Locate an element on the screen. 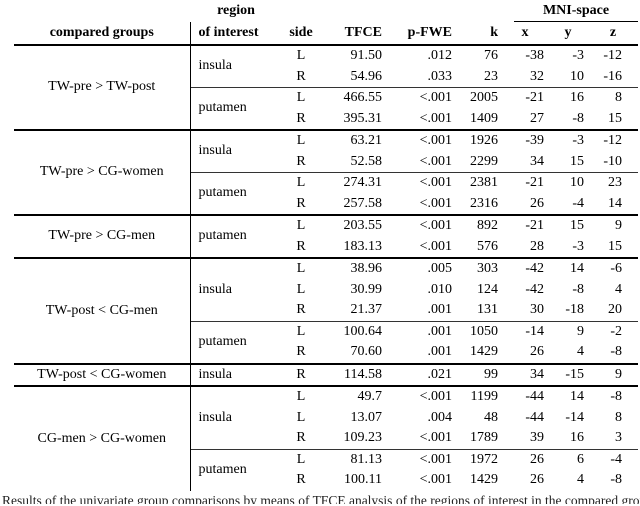  z-cell: 4 is located at coordinates (619, 289).